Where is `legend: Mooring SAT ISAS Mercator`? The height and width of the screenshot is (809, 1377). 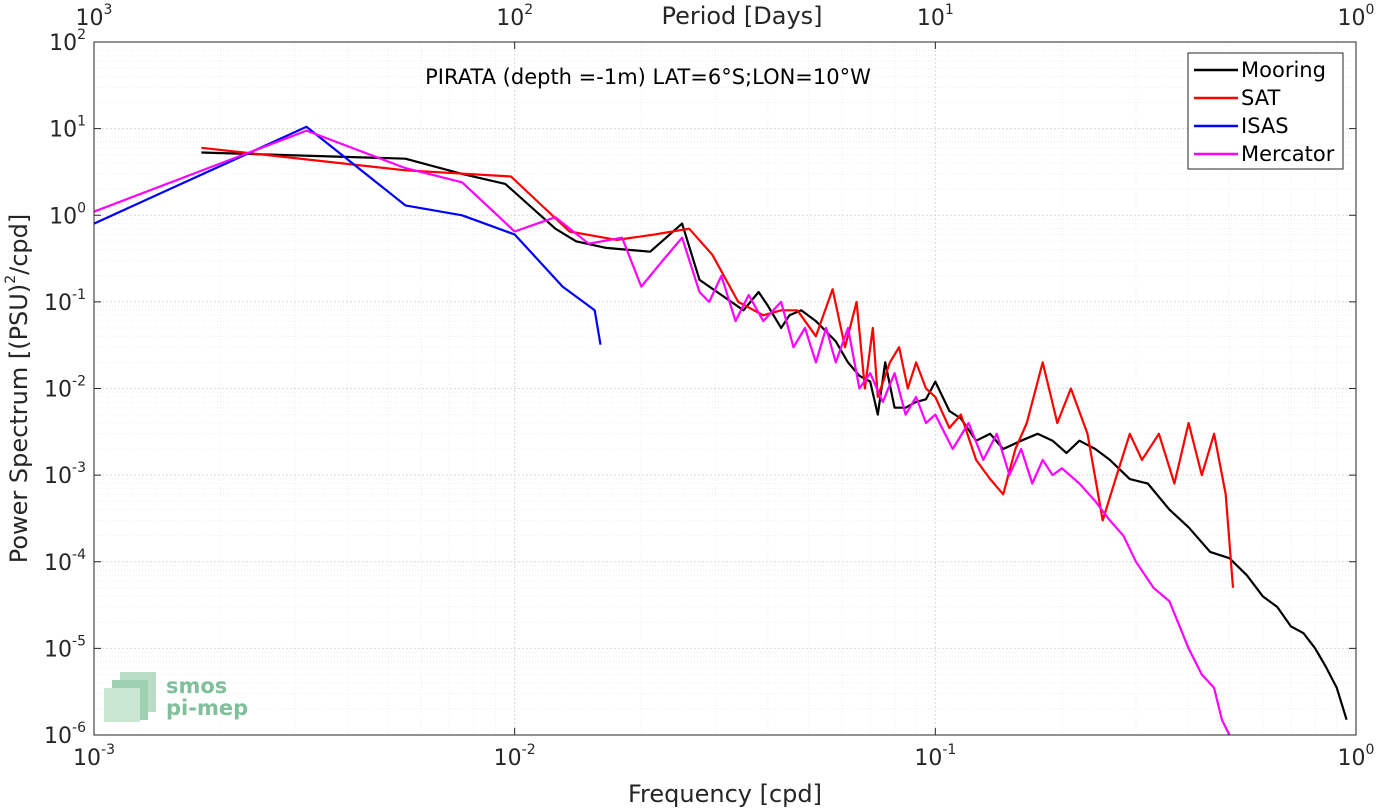 legend: Mooring SAT ISAS Mercator is located at coordinates (1265, 111).